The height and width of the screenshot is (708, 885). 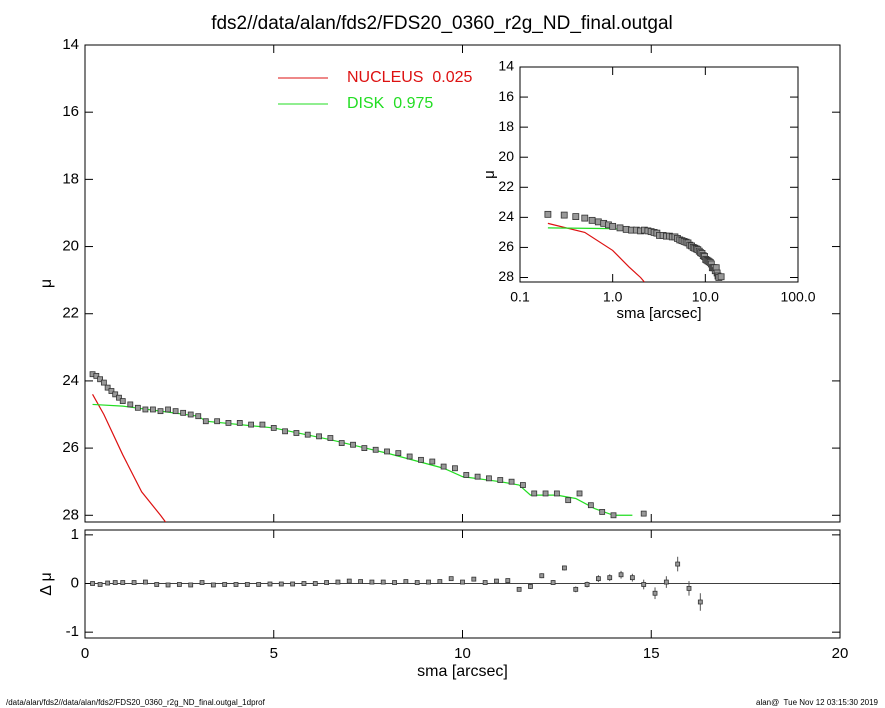 What do you see at coordinates (506, 216) in the screenshot?
I see `y-tick-label: 24` at bounding box center [506, 216].